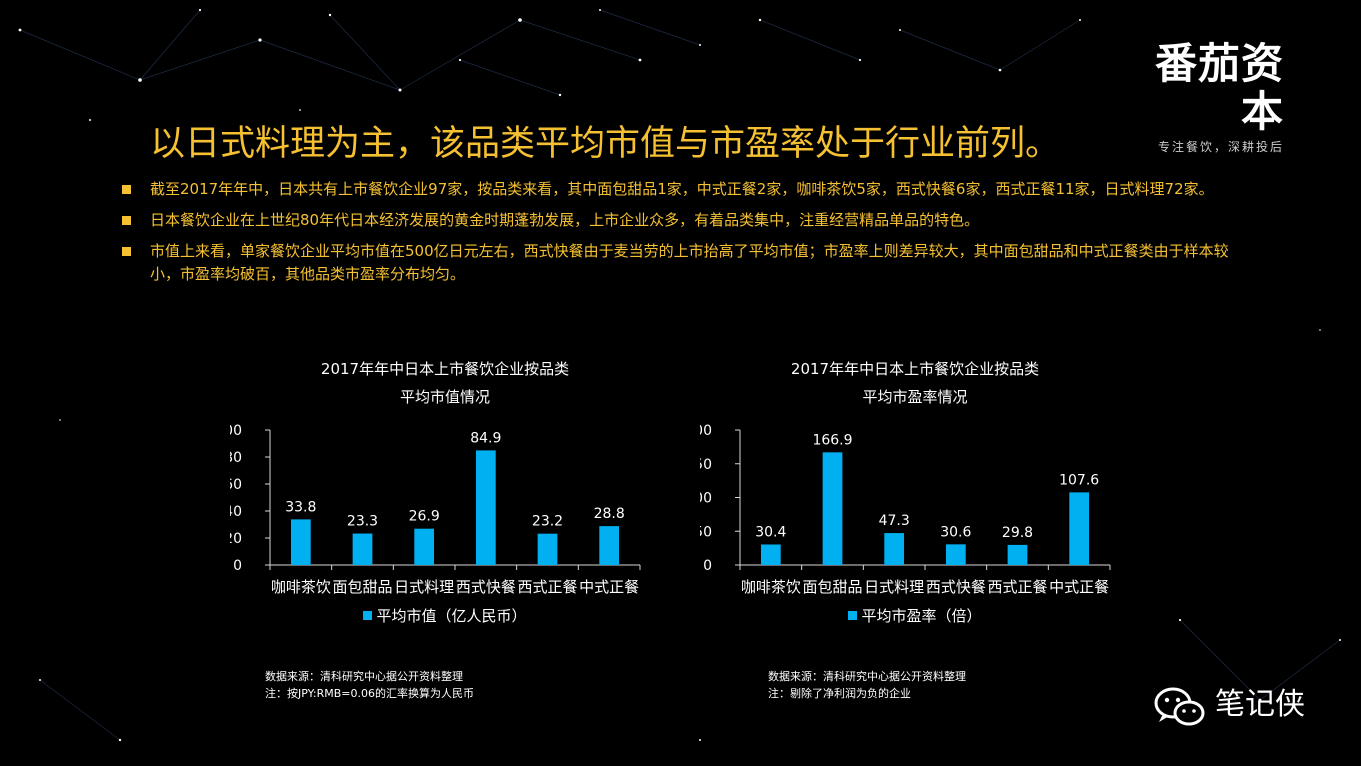 The width and height of the screenshot is (1361, 766). Describe the element at coordinates (839, 693) in the screenshot. I see `note-line: 注：剔除了净利润为负的企业` at that location.